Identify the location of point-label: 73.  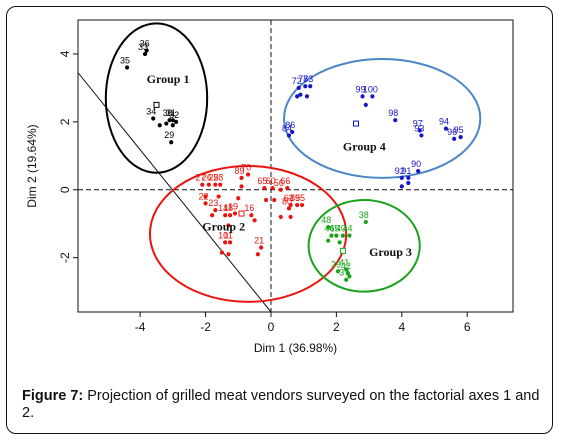
(308, 79).